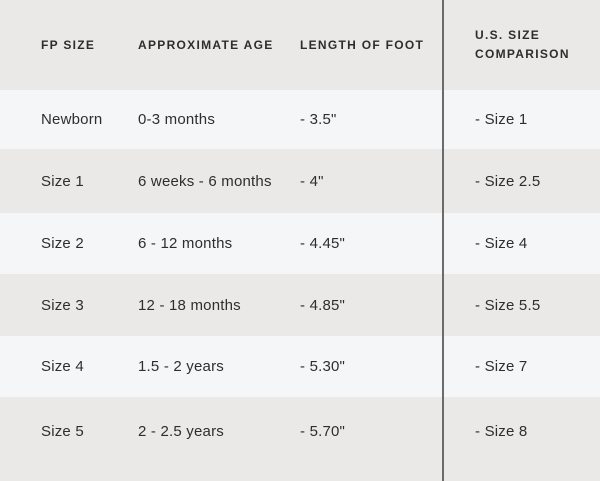  I want to click on cell-approximate-age: 6 - 12 months, so click(185, 243).